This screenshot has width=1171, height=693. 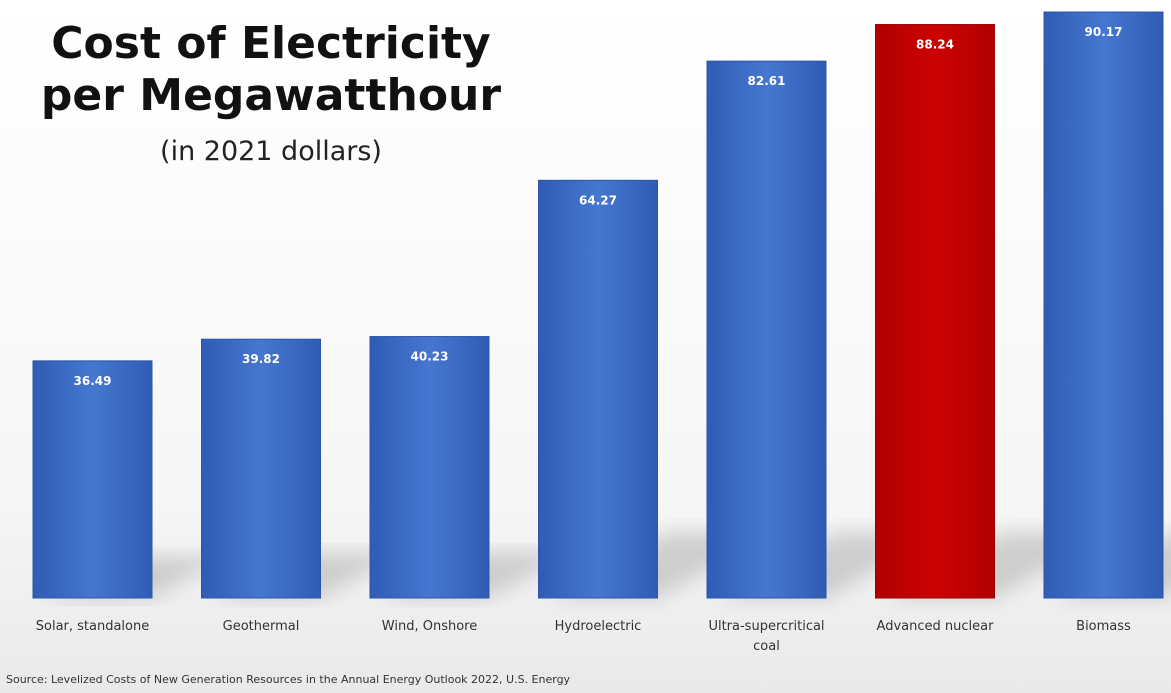 I want to click on chart-subtitle: (in 2021 dollars), so click(x=271, y=151).